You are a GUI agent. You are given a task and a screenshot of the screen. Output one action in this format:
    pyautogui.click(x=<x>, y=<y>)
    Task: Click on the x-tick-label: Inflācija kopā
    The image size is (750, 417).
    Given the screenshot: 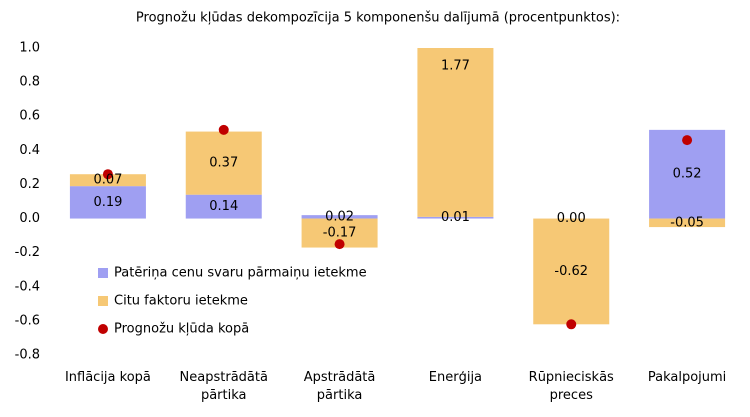 What is the action you would take?
    pyautogui.click(x=108, y=377)
    